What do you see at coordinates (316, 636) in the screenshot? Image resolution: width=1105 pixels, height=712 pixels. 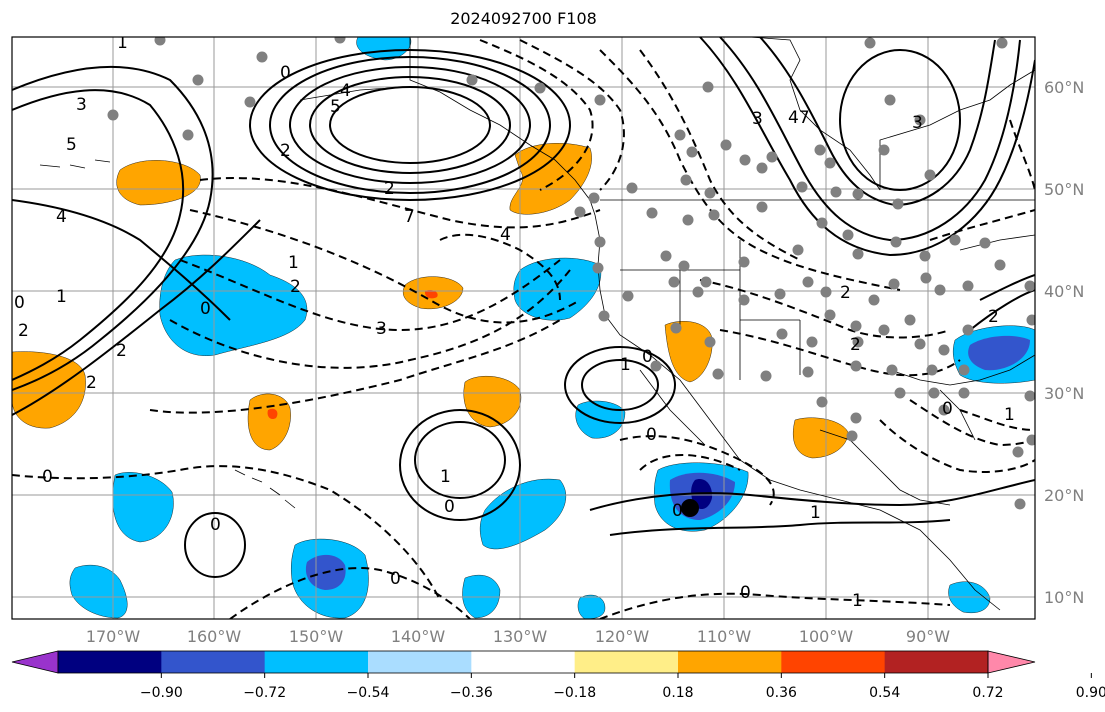 I see `lon-label: 150°W` at bounding box center [316, 636].